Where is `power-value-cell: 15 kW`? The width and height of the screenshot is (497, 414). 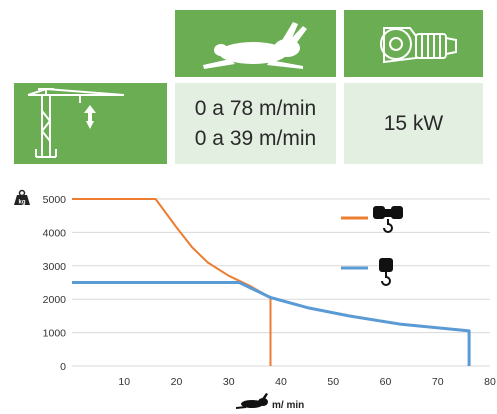
power-value-cell: 15 kW is located at coordinates (413, 123).